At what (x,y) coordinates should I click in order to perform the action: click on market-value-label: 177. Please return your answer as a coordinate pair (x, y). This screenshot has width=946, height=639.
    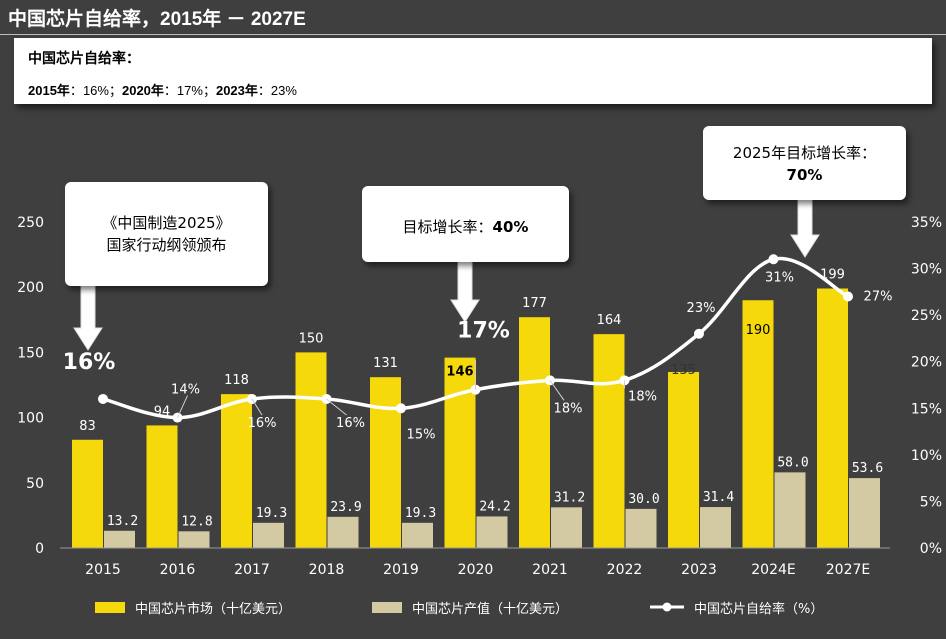
    Looking at the image, I should click on (534, 303).